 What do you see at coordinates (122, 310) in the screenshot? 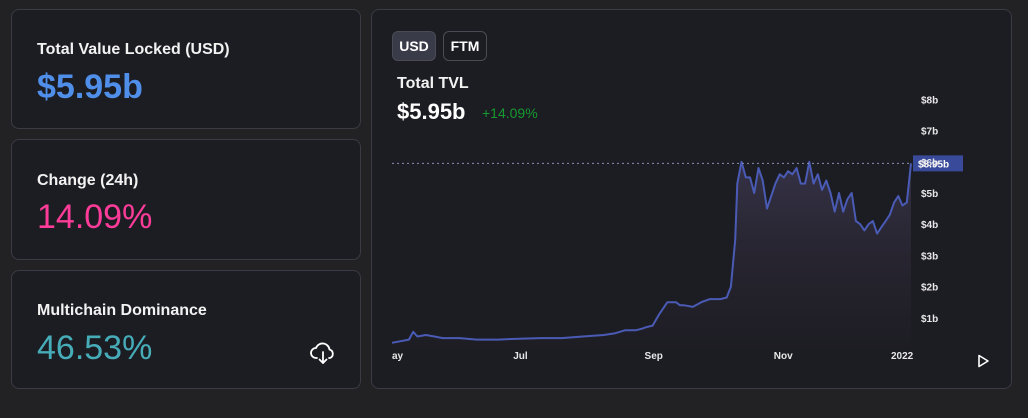
I see `dominance-label: Multichain Dominance` at bounding box center [122, 310].